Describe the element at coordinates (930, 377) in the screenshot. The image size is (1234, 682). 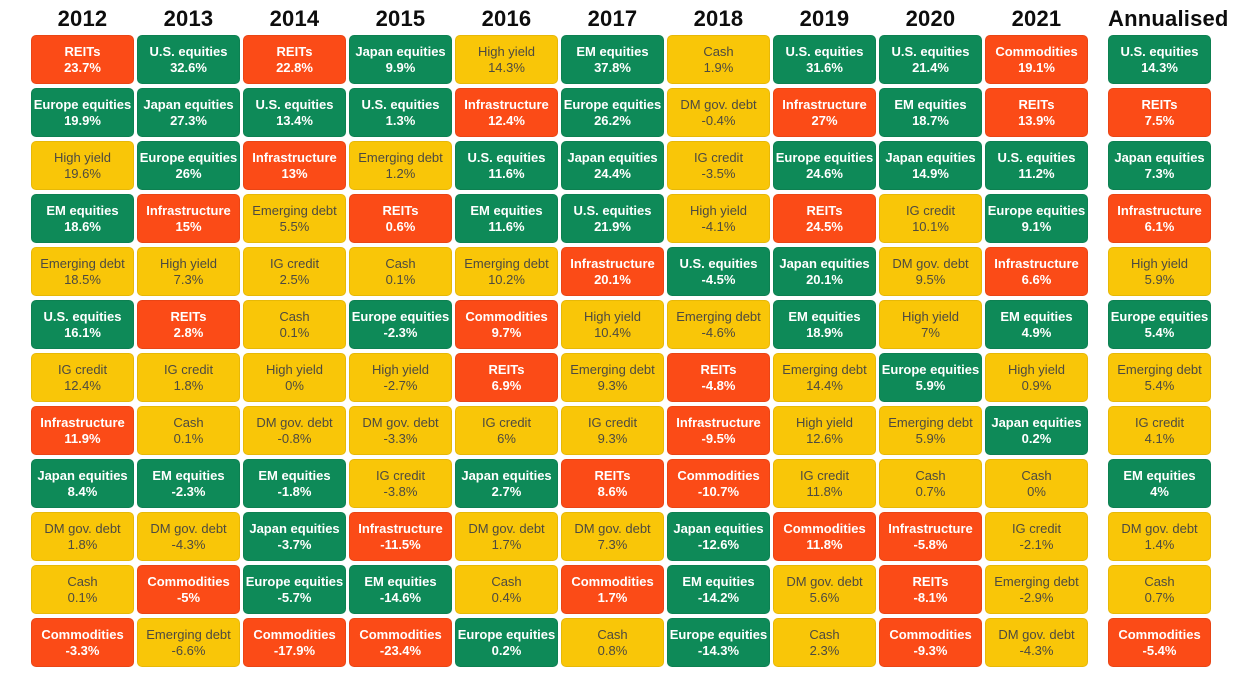
I see `asset-cell: Europe equities 5.9%` at that location.